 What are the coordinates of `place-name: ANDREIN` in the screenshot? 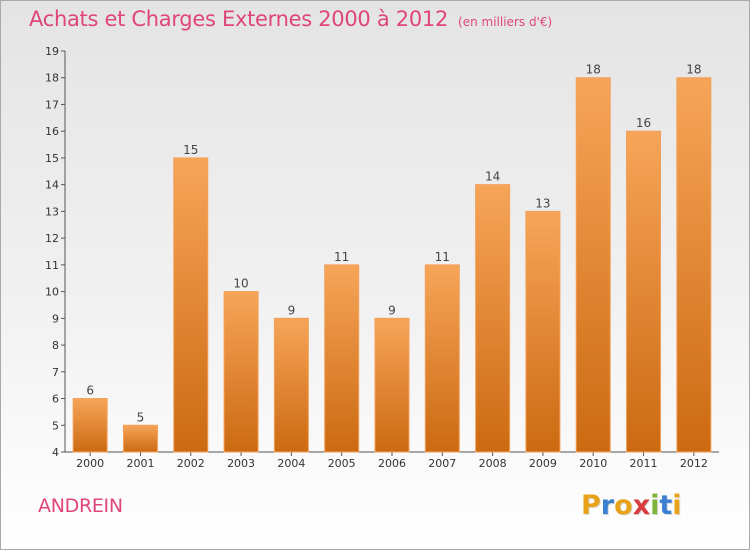 It's located at (80, 506).